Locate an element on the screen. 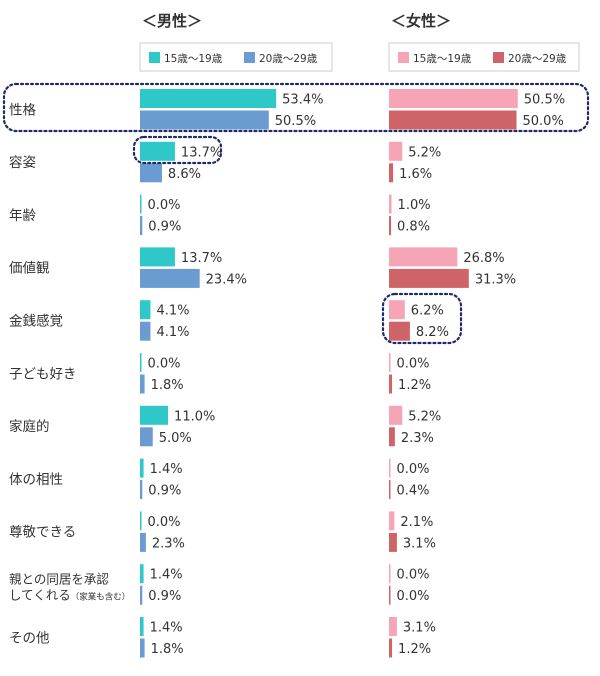  data-label: 1.6% is located at coordinates (415, 174).